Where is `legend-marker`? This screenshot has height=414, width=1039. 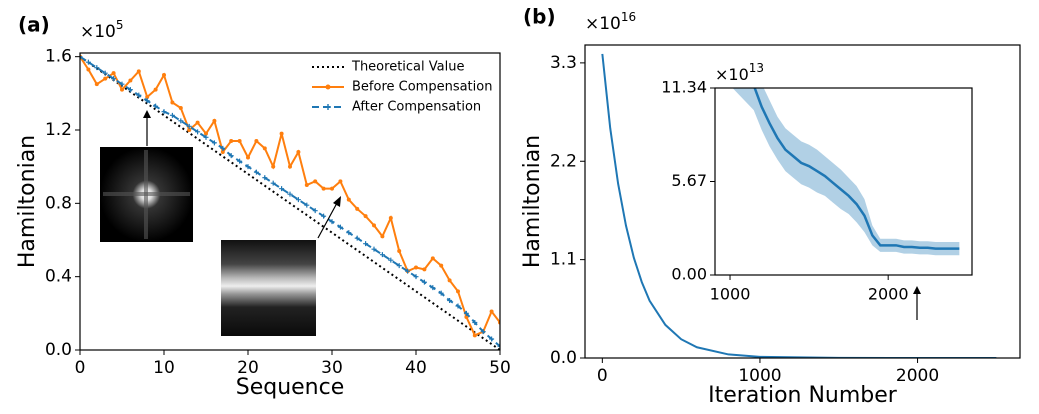 legend-marker is located at coordinates (328, 107).